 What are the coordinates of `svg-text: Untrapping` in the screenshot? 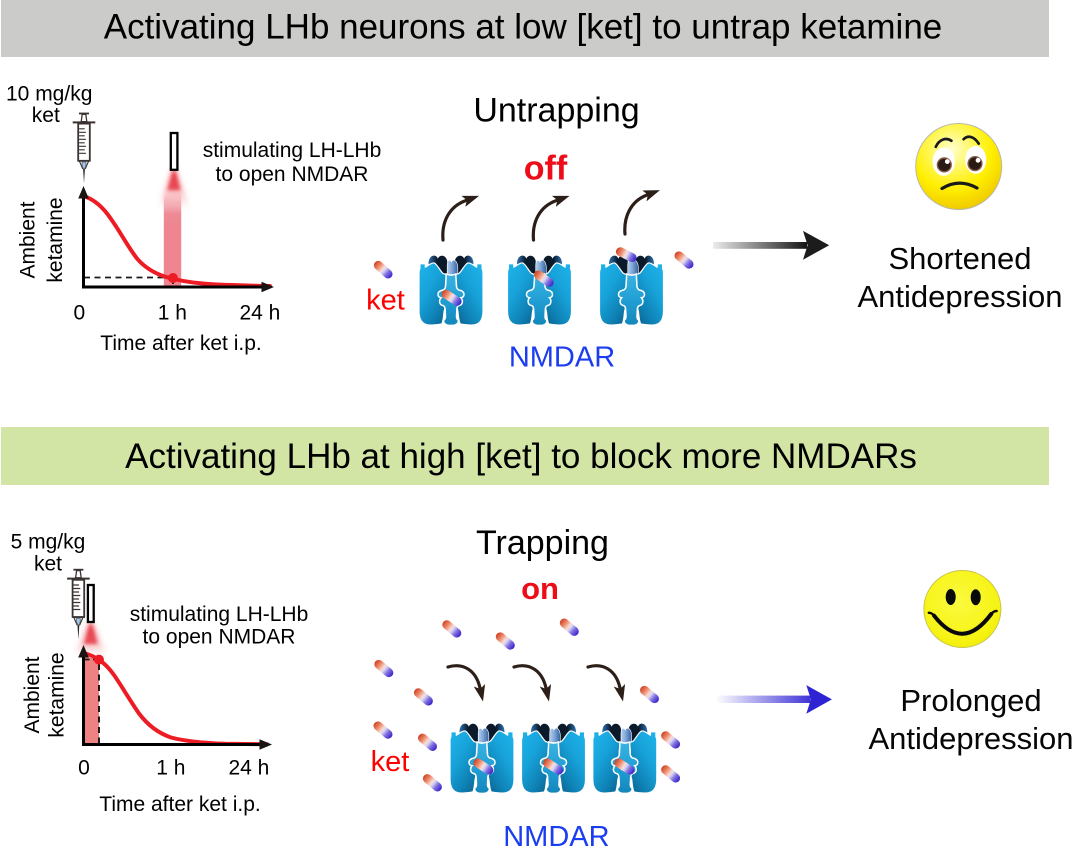 It's located at (556, 111).